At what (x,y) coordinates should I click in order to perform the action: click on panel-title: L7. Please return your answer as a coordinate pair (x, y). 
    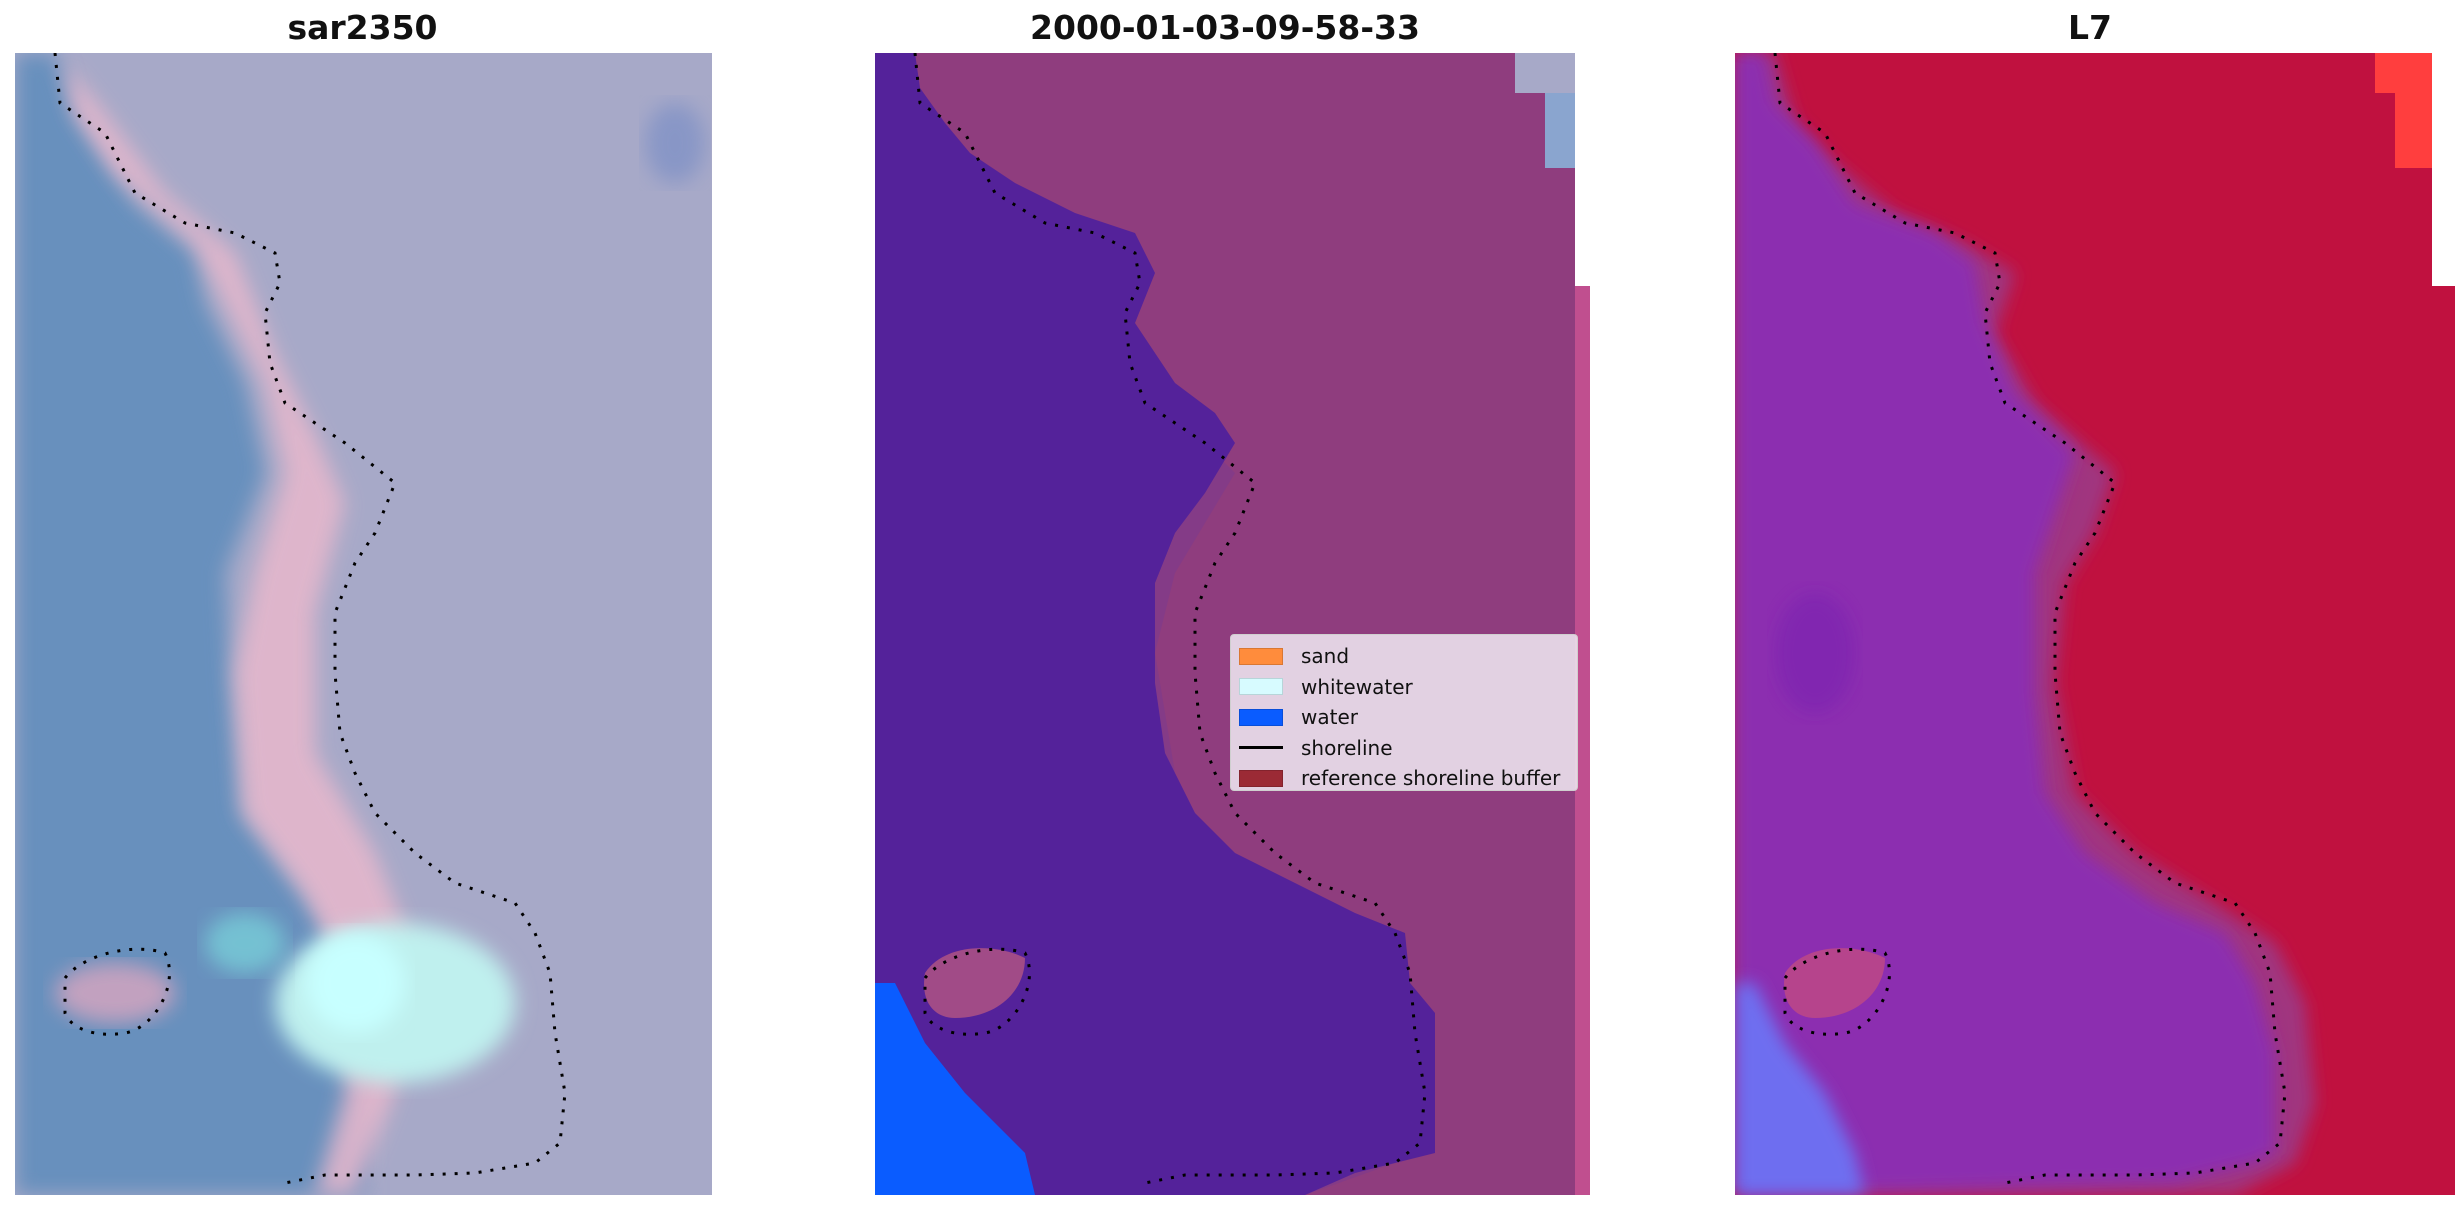
    Looking at the image, I should click on (2090, 27).